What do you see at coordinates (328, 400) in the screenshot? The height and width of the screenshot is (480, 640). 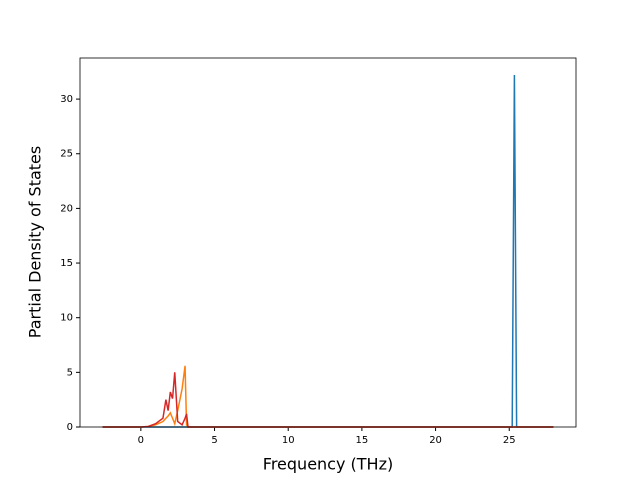 I see `series-line` at bounding box center [328, 400].